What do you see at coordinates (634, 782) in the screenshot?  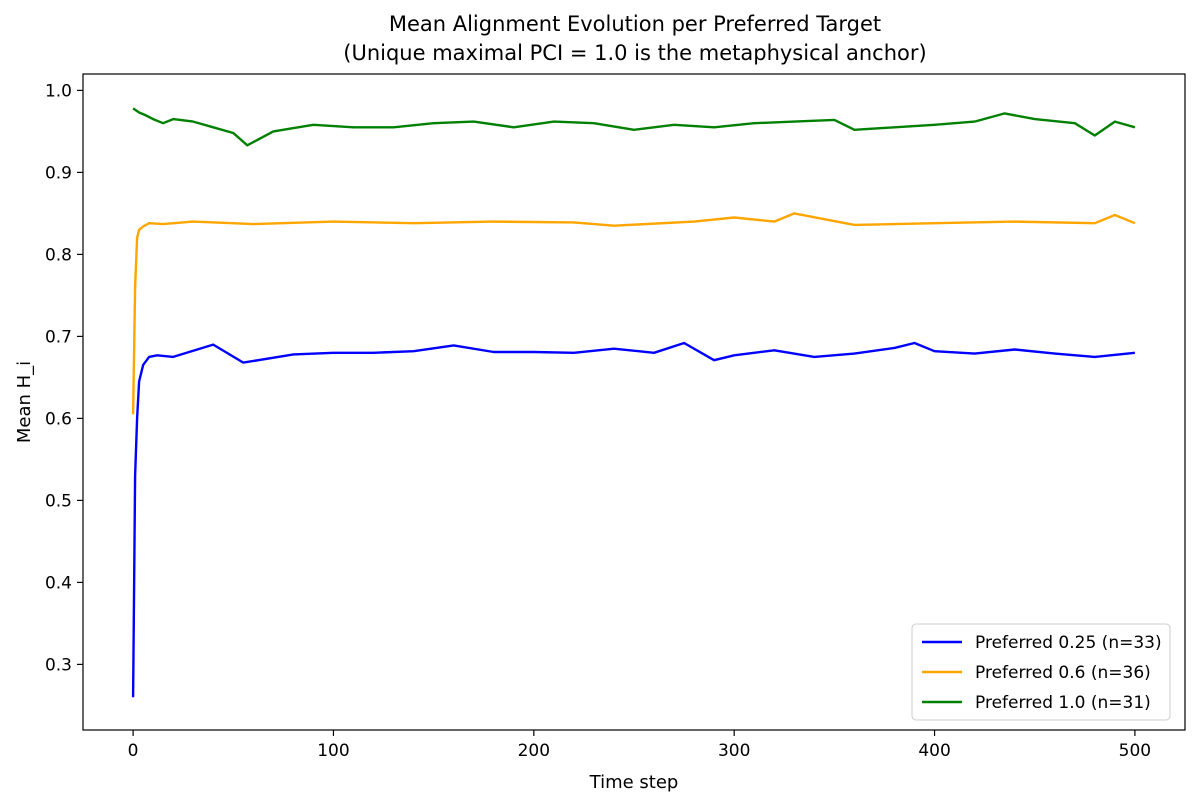 I see `x-axis-label: Time step` at bounding box center [634, 782].